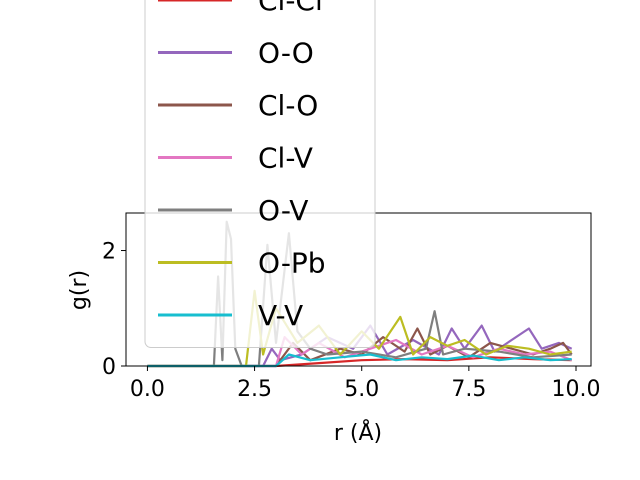 This screenshot has height=480, width=640. I want to click on legend-label-2: Cl-O, so click(288, 105).